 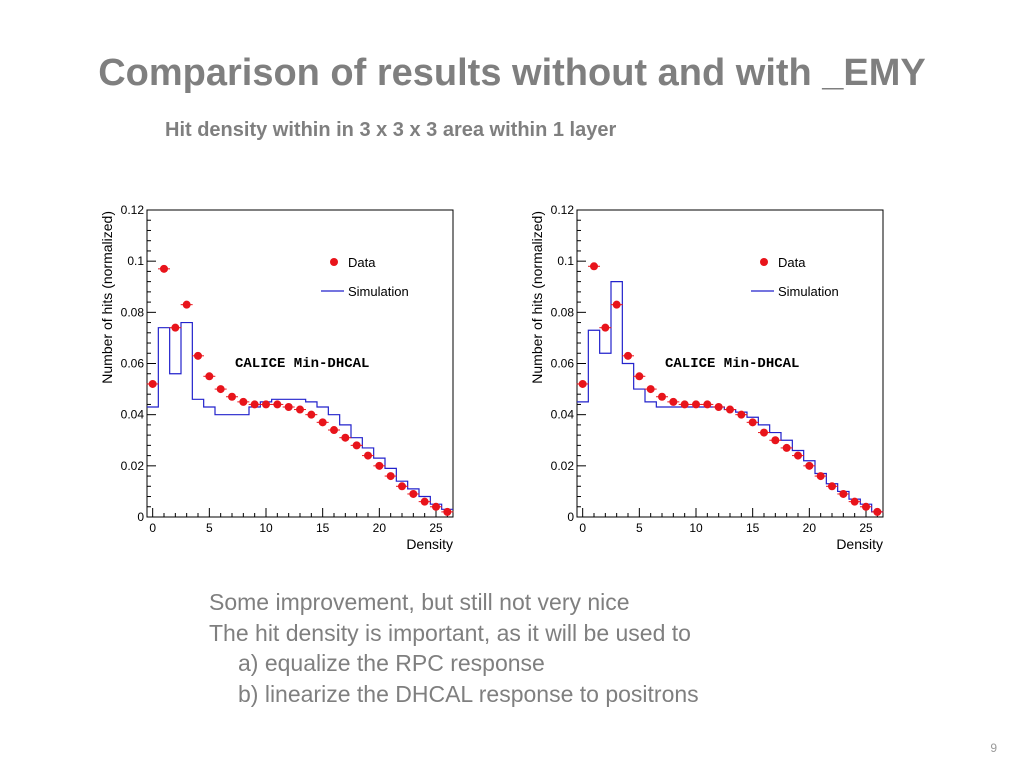 I want to click on legend-data-label: Data, so click(x=792, y=262).